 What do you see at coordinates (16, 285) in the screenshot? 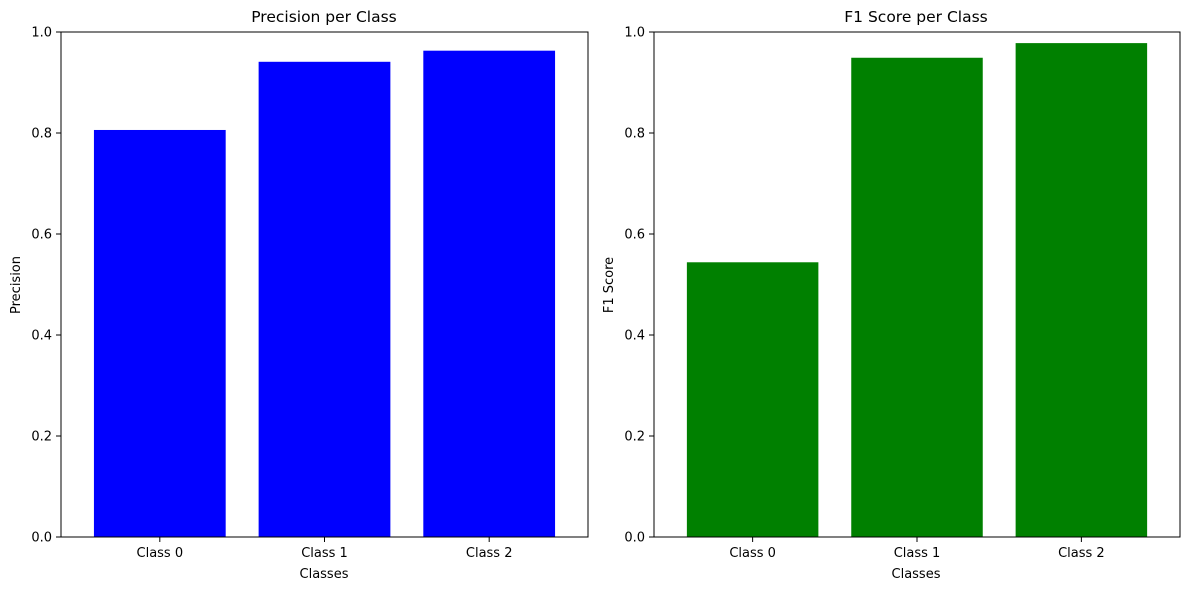
I see `y-axis-label: Precision` at bounding box center [16, 285].